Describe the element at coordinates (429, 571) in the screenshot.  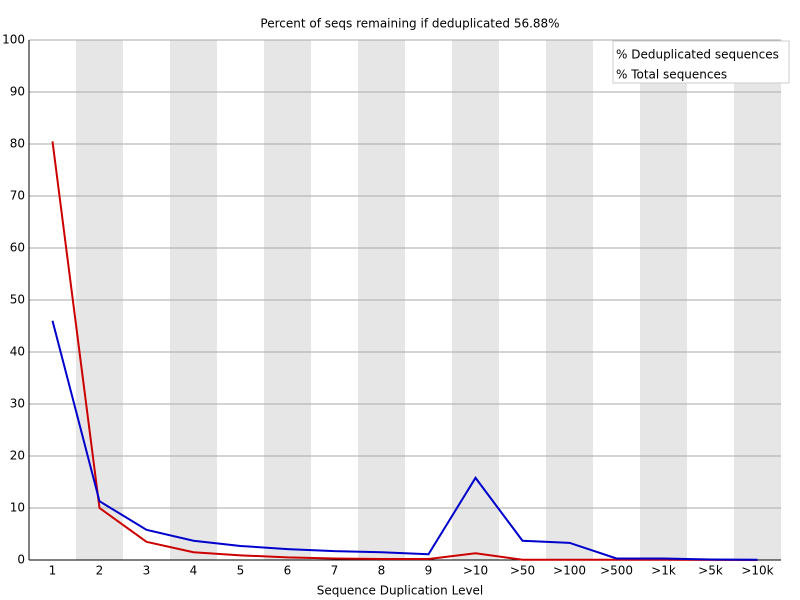
I see `x-tick-label: 9` at that location.